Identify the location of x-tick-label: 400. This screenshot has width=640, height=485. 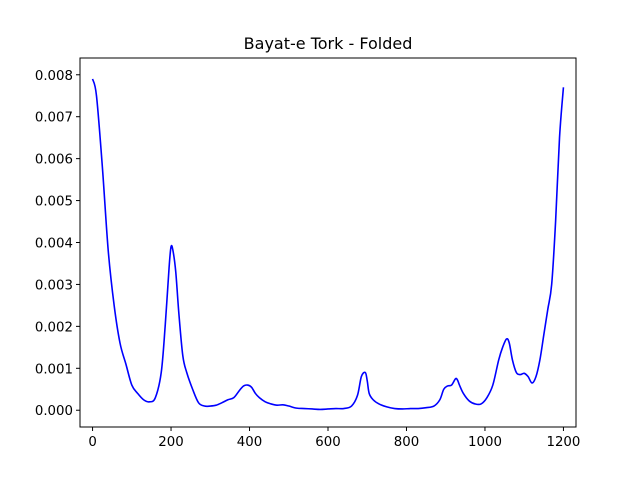
(249, 442).